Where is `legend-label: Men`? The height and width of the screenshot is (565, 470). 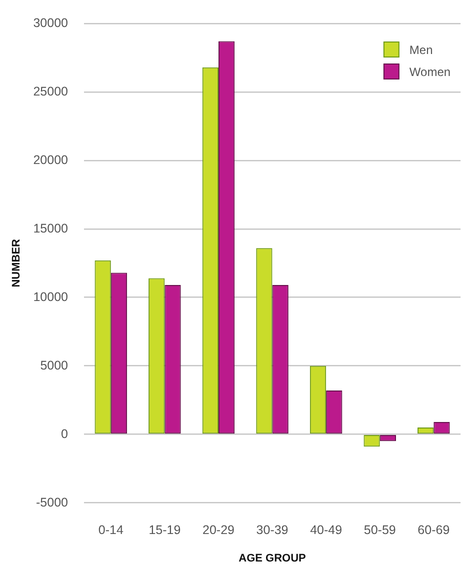 legend-label: Men is located at coordinates (421, 49).